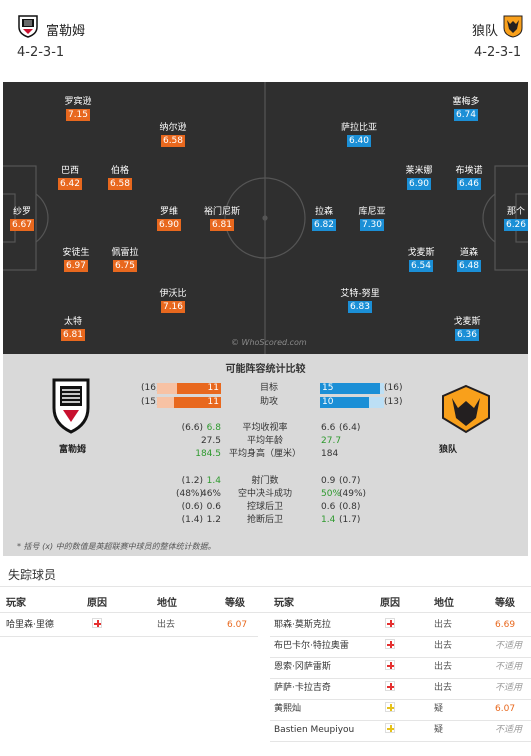 Image resolution: width=531 pixels, height=756 pixels. I want to click on stats-footnote: * 括号 (x) 中的数值是英超联赛中球员的整体统计数据。, so click(116, 546).